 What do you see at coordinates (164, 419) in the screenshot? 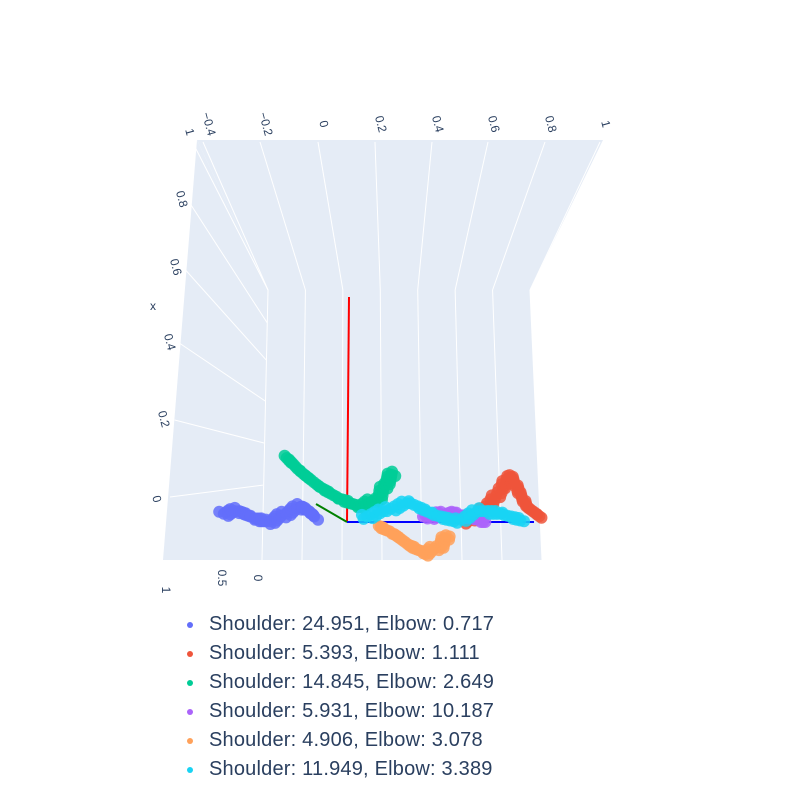
I see `x-tick-label: 0.2` at bounding box center [164, 419].